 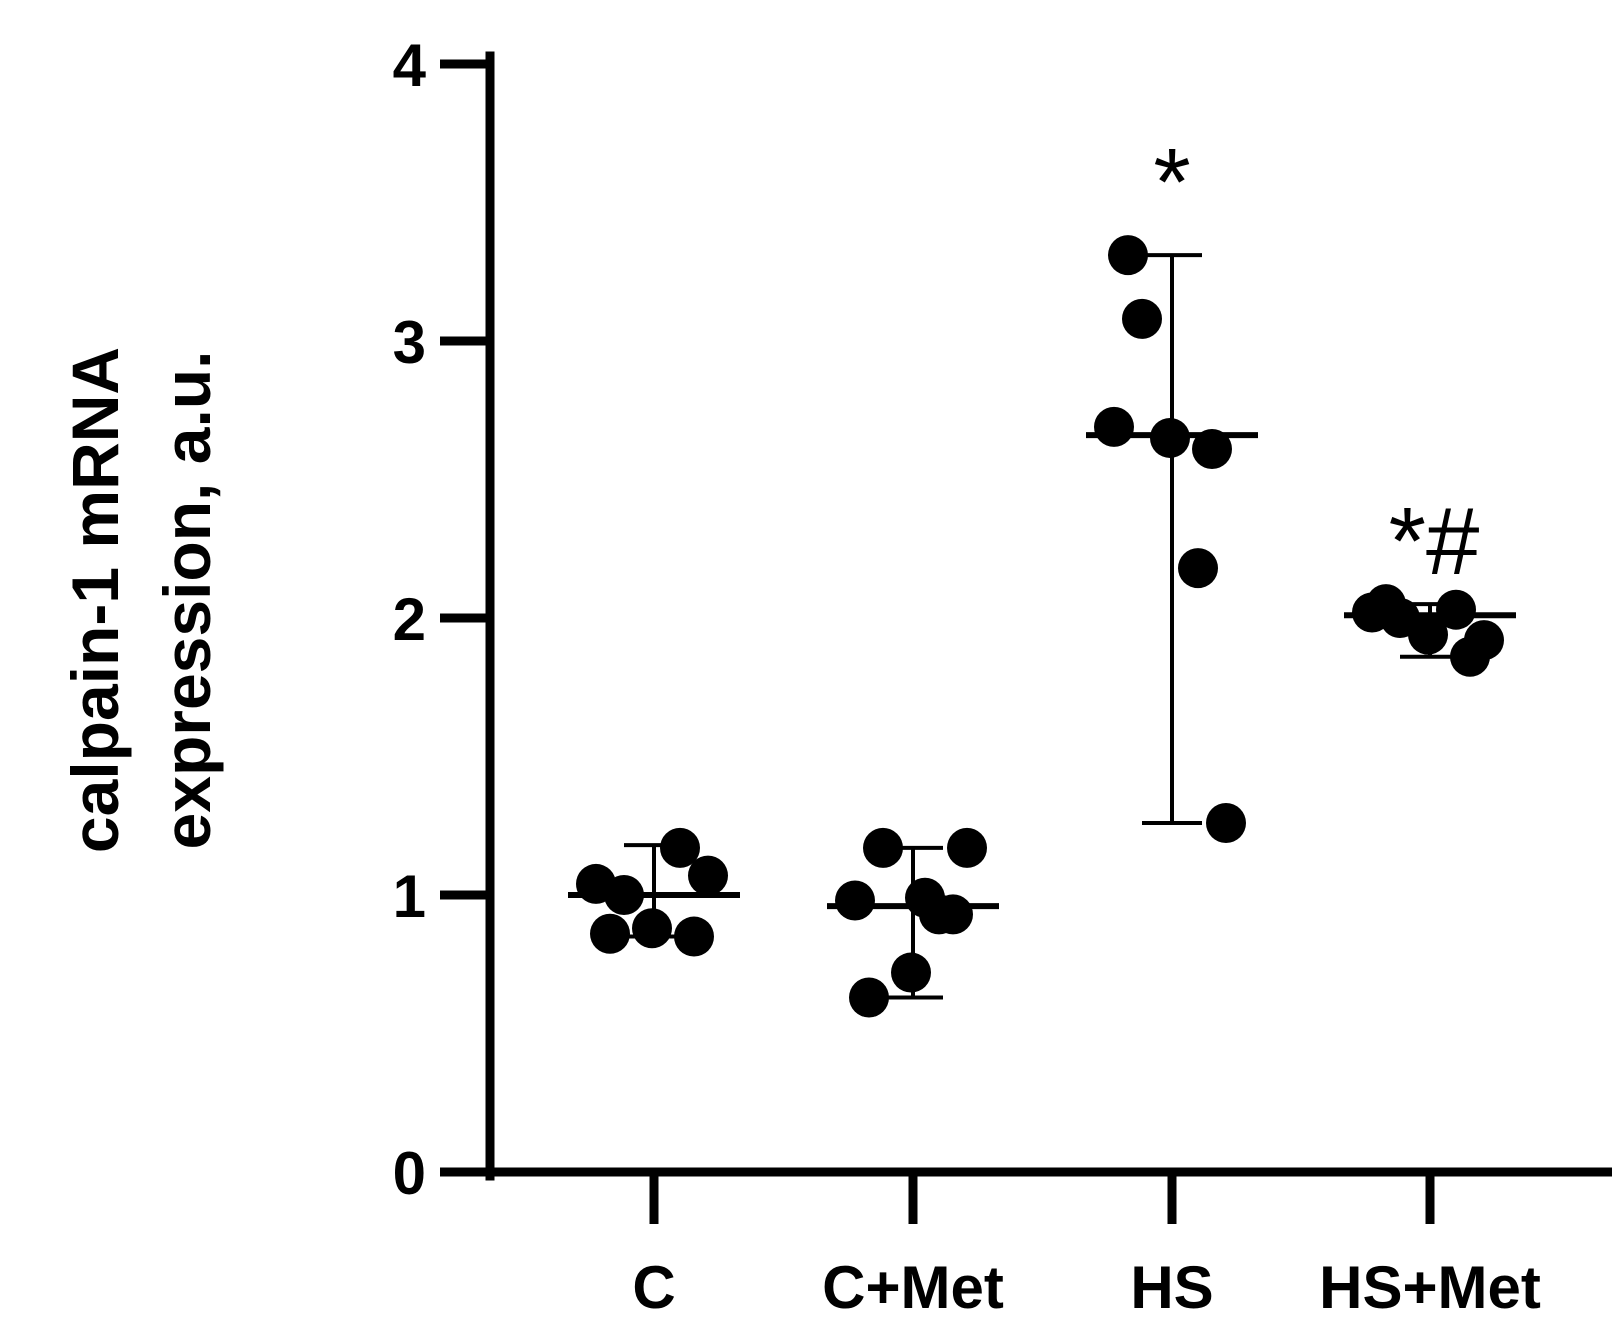 I want to click on significance-annotation: *, so click(x=1171, y=182).